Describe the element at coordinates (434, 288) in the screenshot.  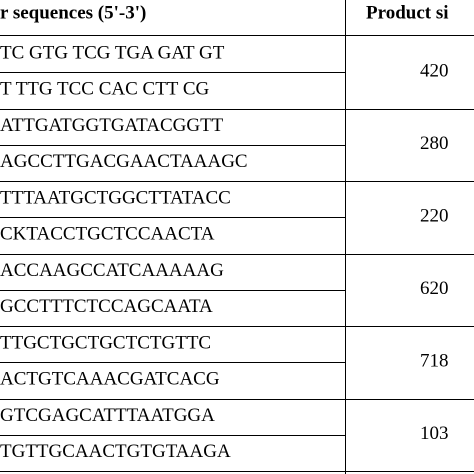
I see `product-size: 620` at that location.